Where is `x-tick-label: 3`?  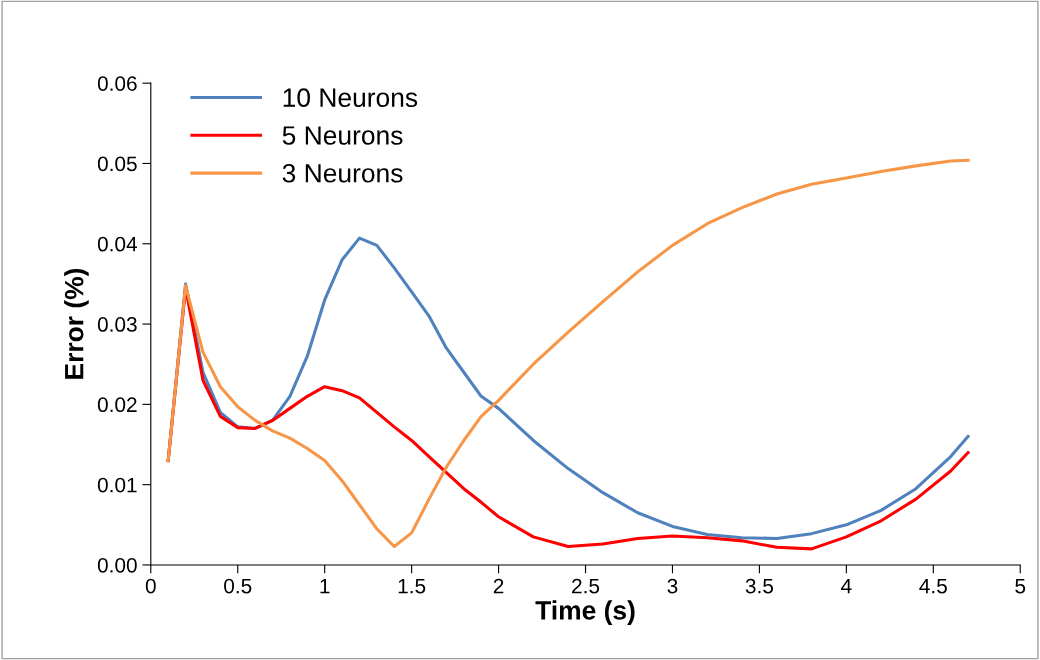 x-tick-label: 3 is located at coordinates (672, 586).